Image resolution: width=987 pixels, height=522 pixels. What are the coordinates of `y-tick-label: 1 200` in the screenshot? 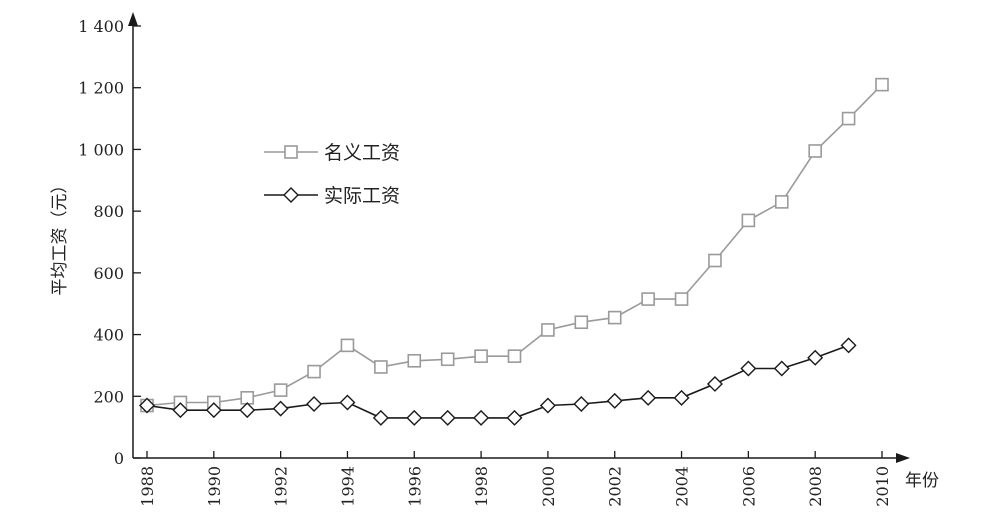 It's located at (101, 88).